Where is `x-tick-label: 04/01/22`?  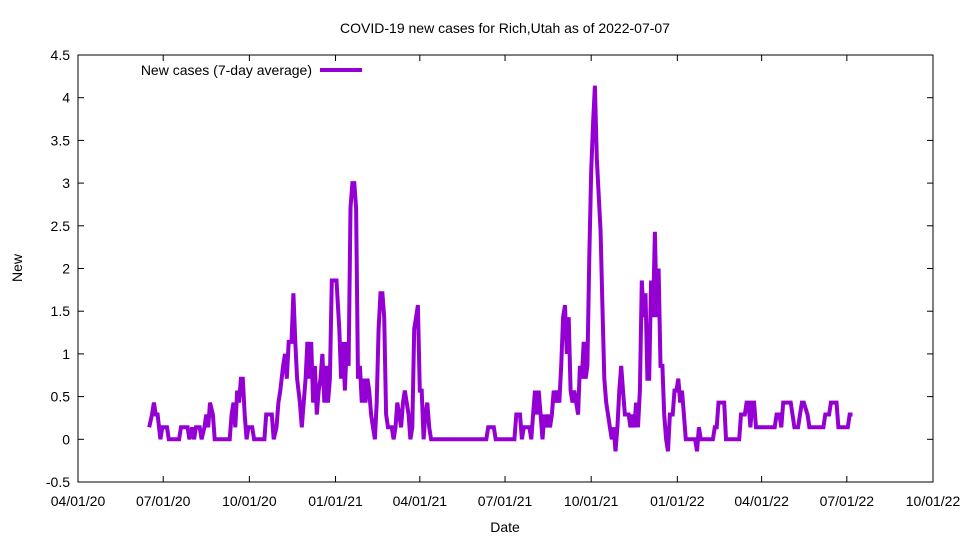
x-tick-label: 04/01/22 is located at coordinates (761, 501).